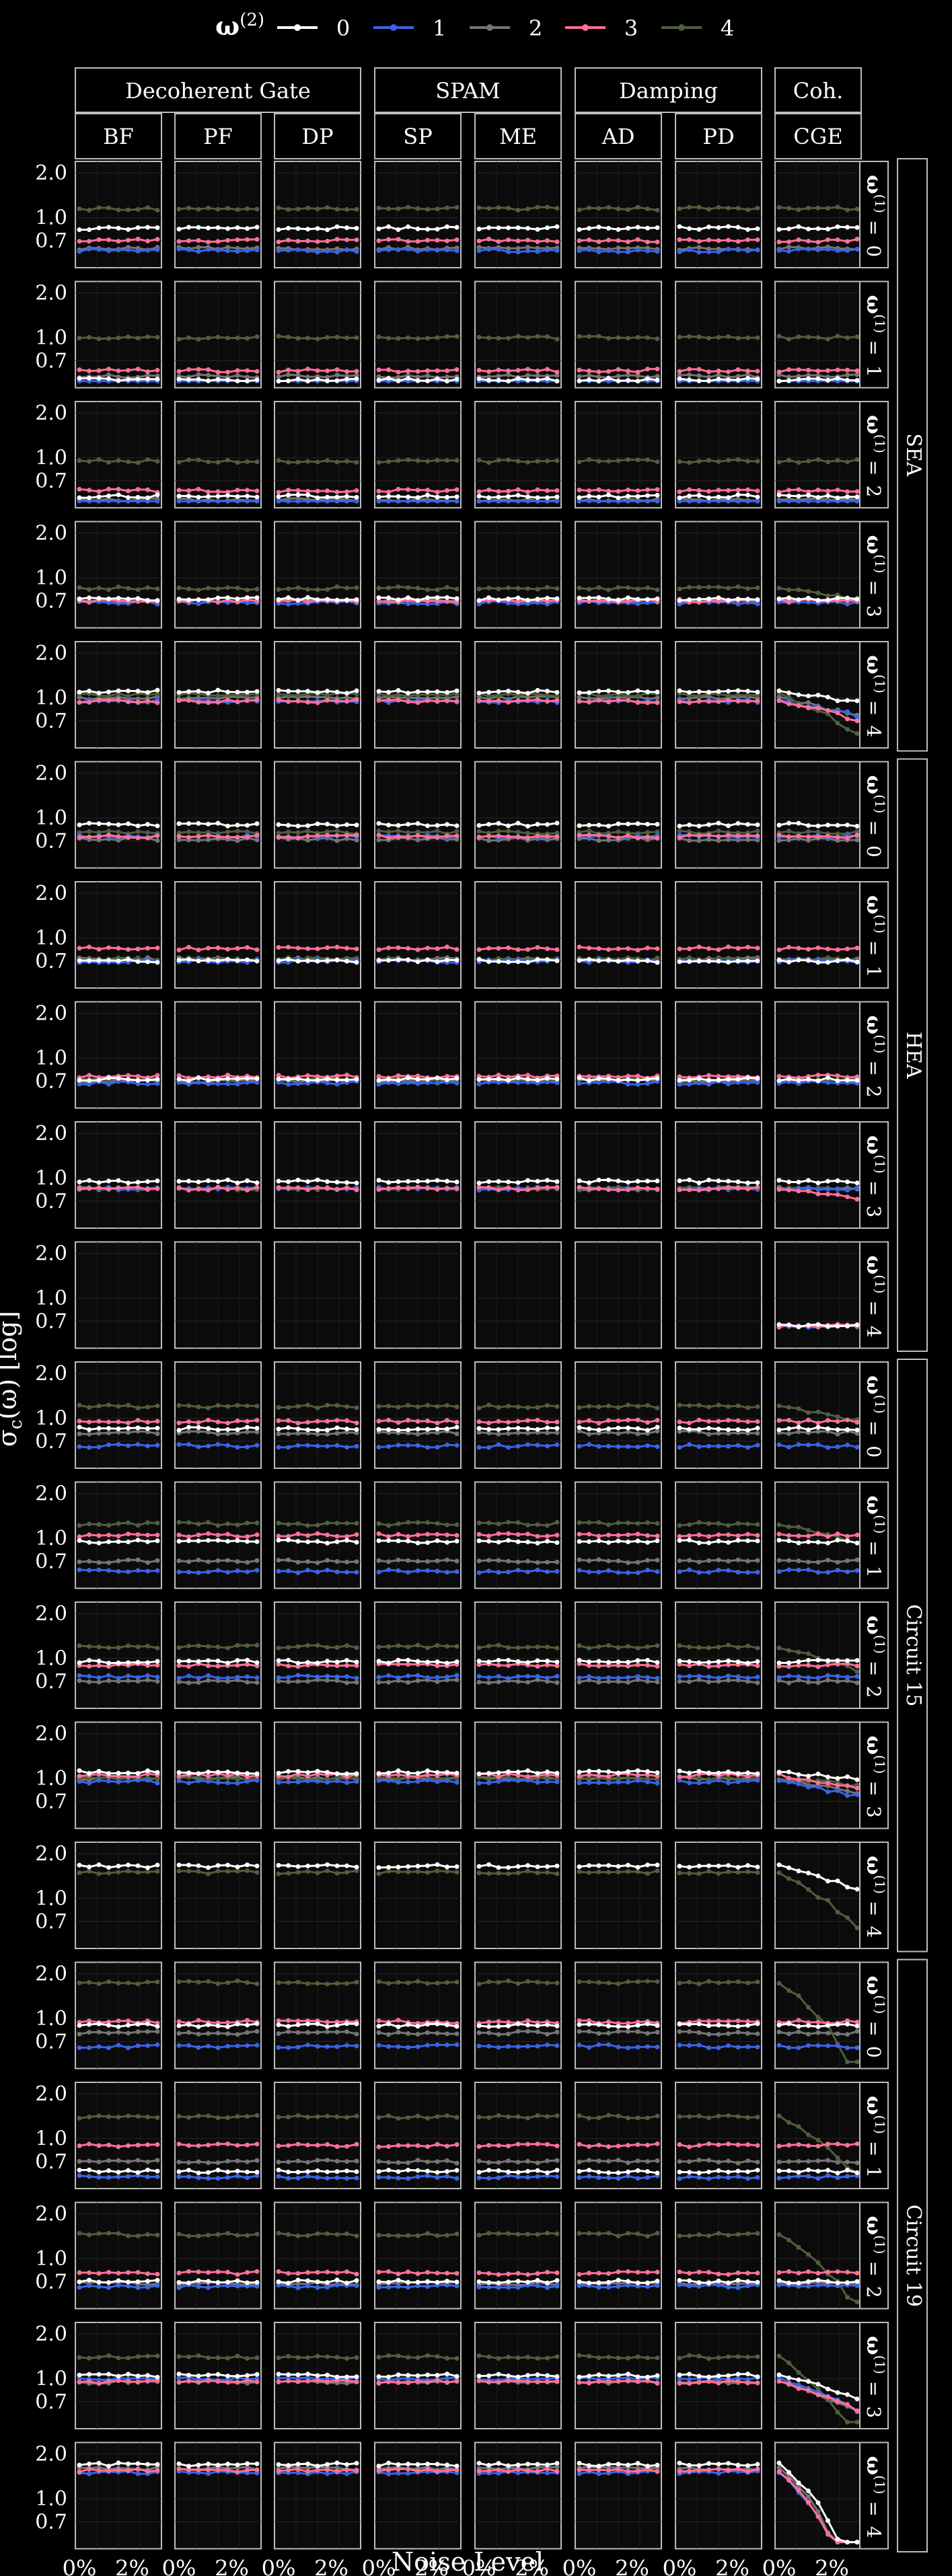  I want to click on y-tick-label: 1.0, so click(51, 698).